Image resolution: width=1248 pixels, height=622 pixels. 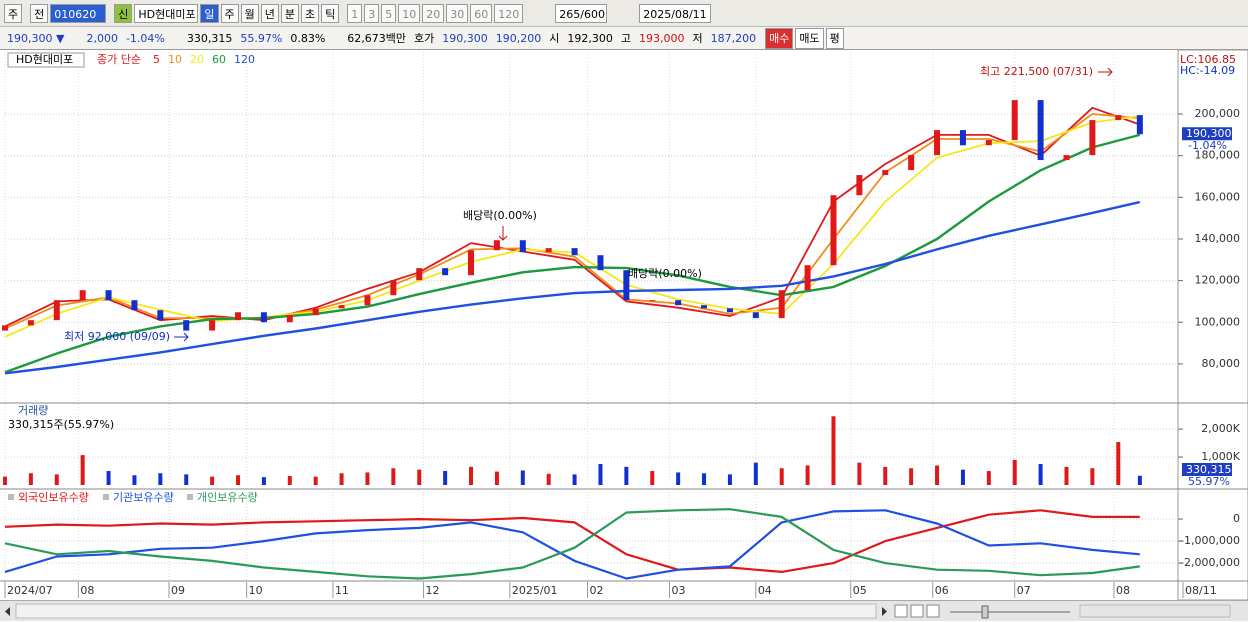 I want to click on toolbar-button: 5, so click(x=389, y=13).